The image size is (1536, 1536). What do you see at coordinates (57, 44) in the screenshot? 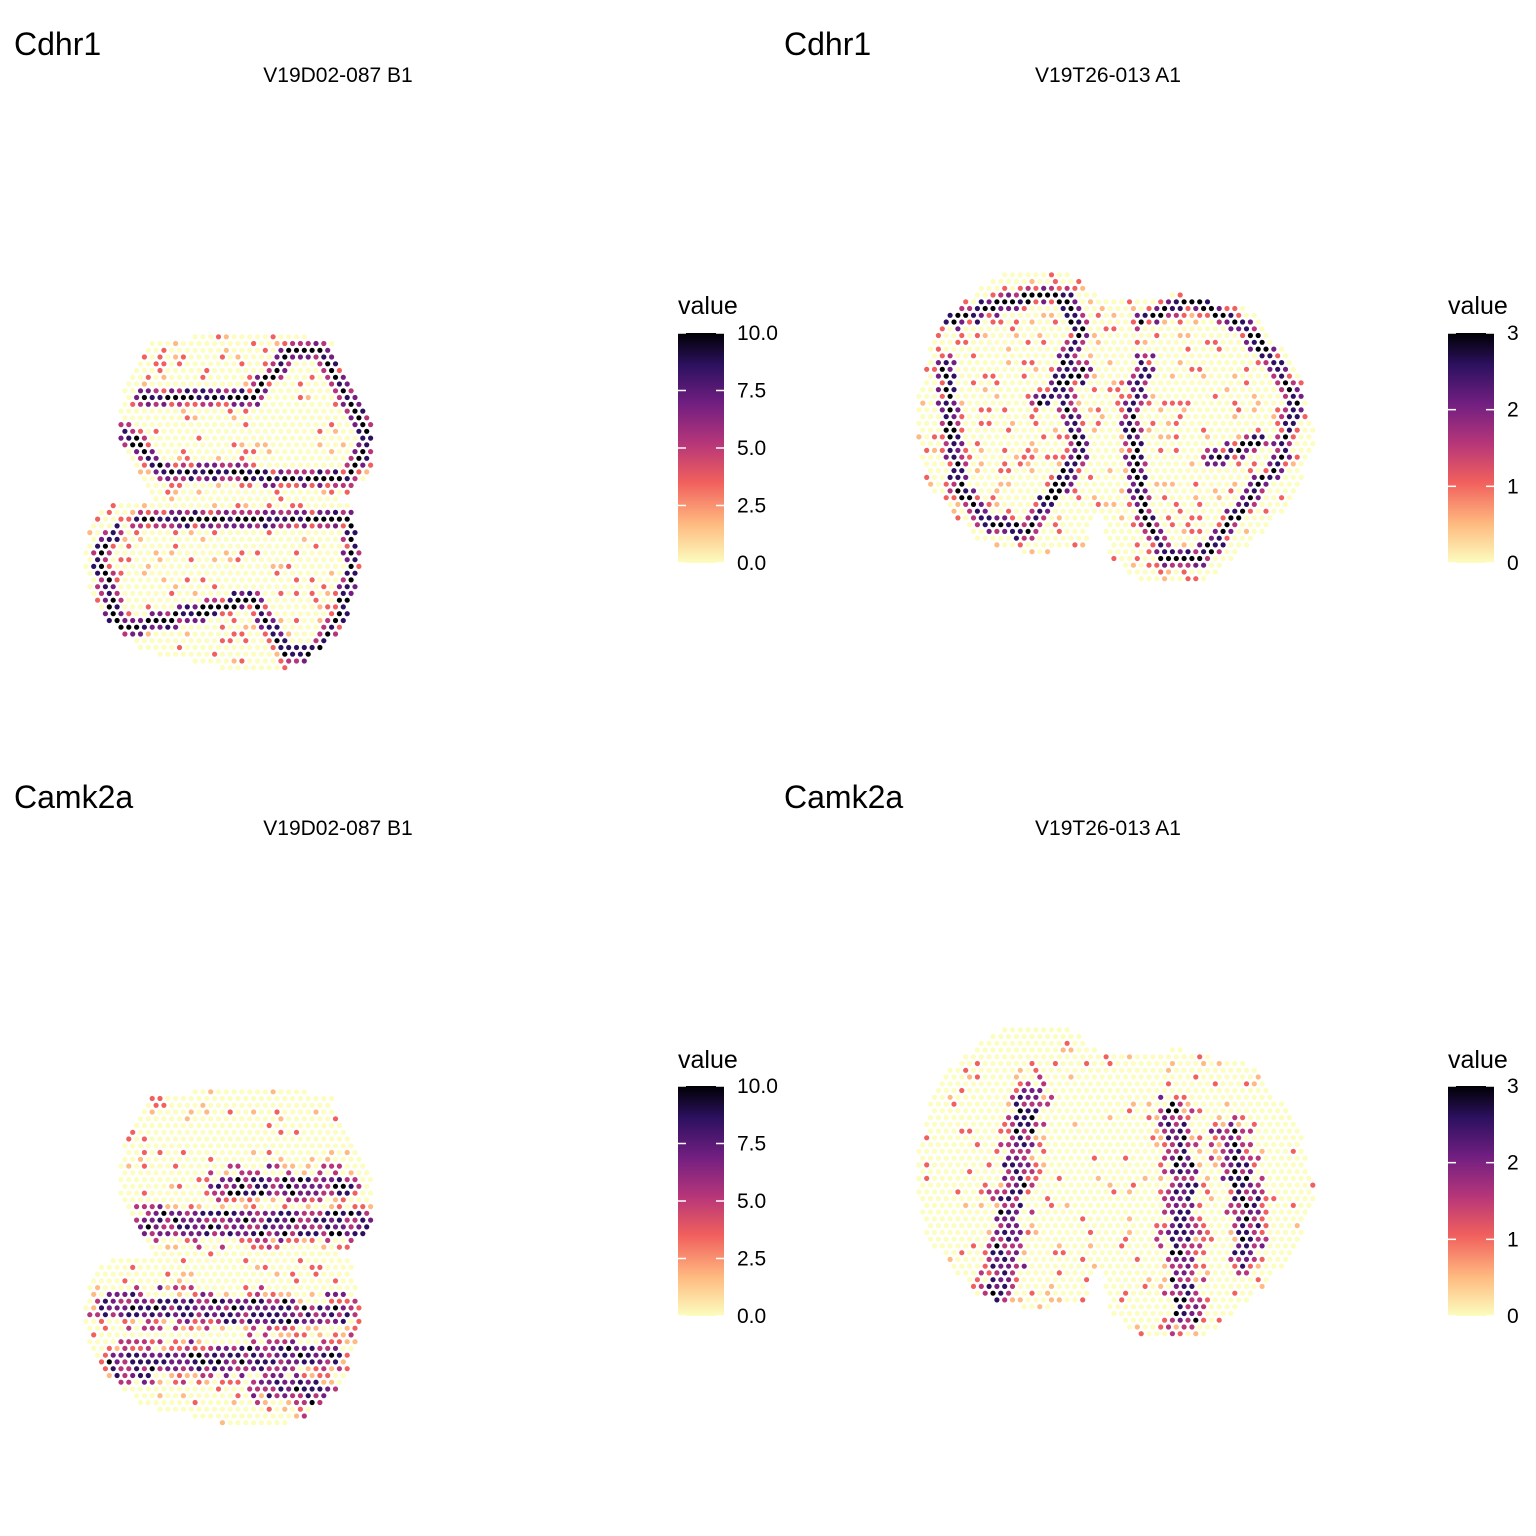
I see `panel-title: Cdhr1` at bounding box center [57, 44].